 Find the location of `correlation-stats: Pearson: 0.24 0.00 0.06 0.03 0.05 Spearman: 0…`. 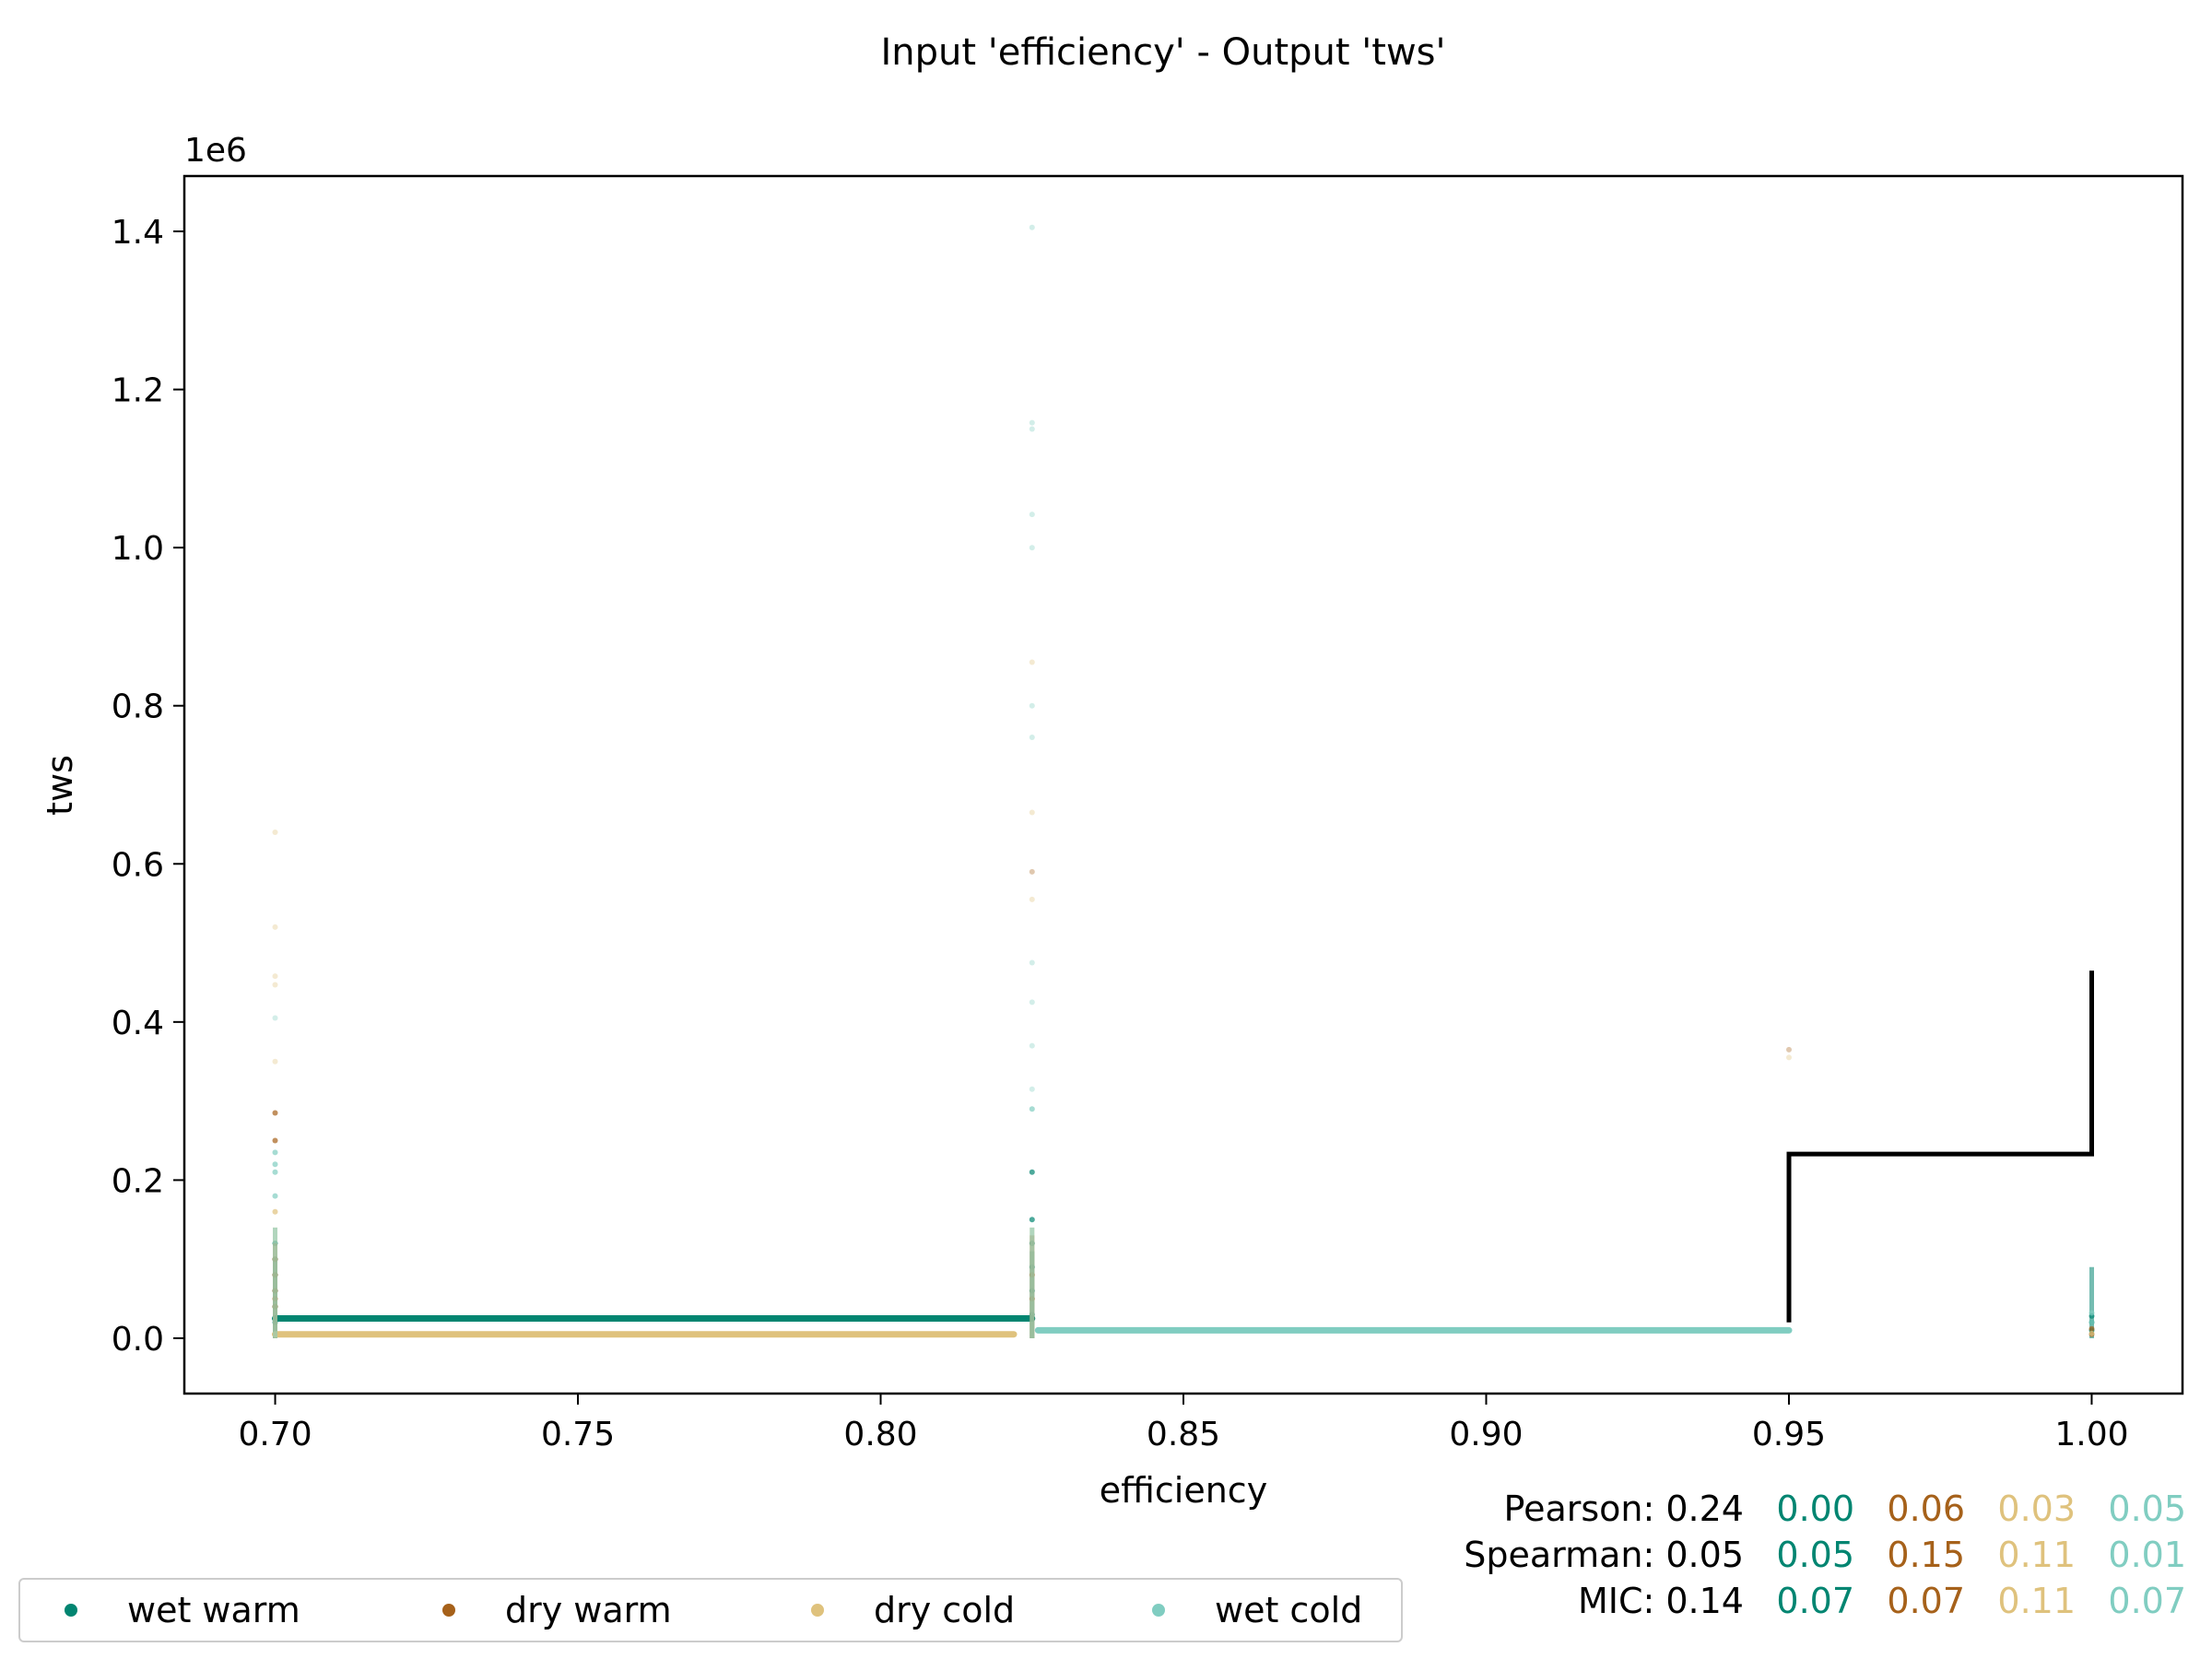

correlation-stats: Pearson: 0.24 0.00 0.06 0.03 0.05 Spearman: 0… is located at coordinates (1825, 1555).